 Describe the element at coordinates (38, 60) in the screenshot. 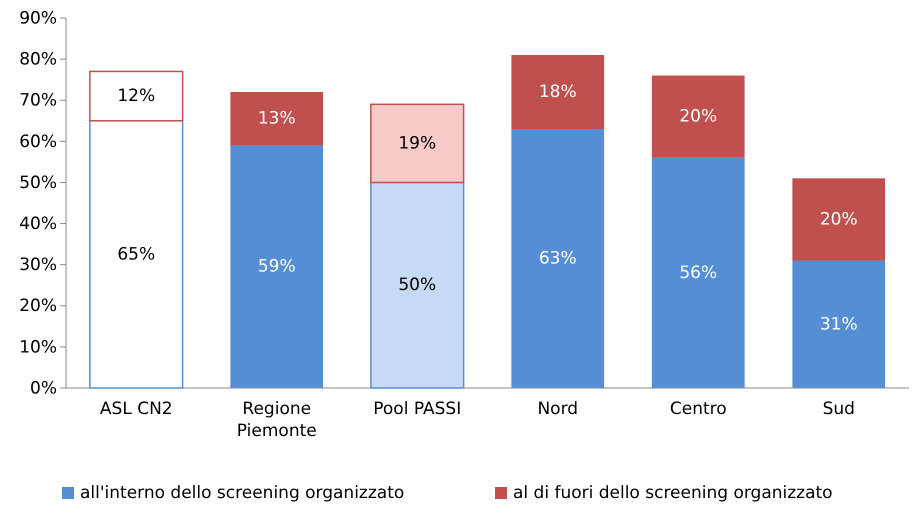

I see `y-tick-label: 80%` at that location.